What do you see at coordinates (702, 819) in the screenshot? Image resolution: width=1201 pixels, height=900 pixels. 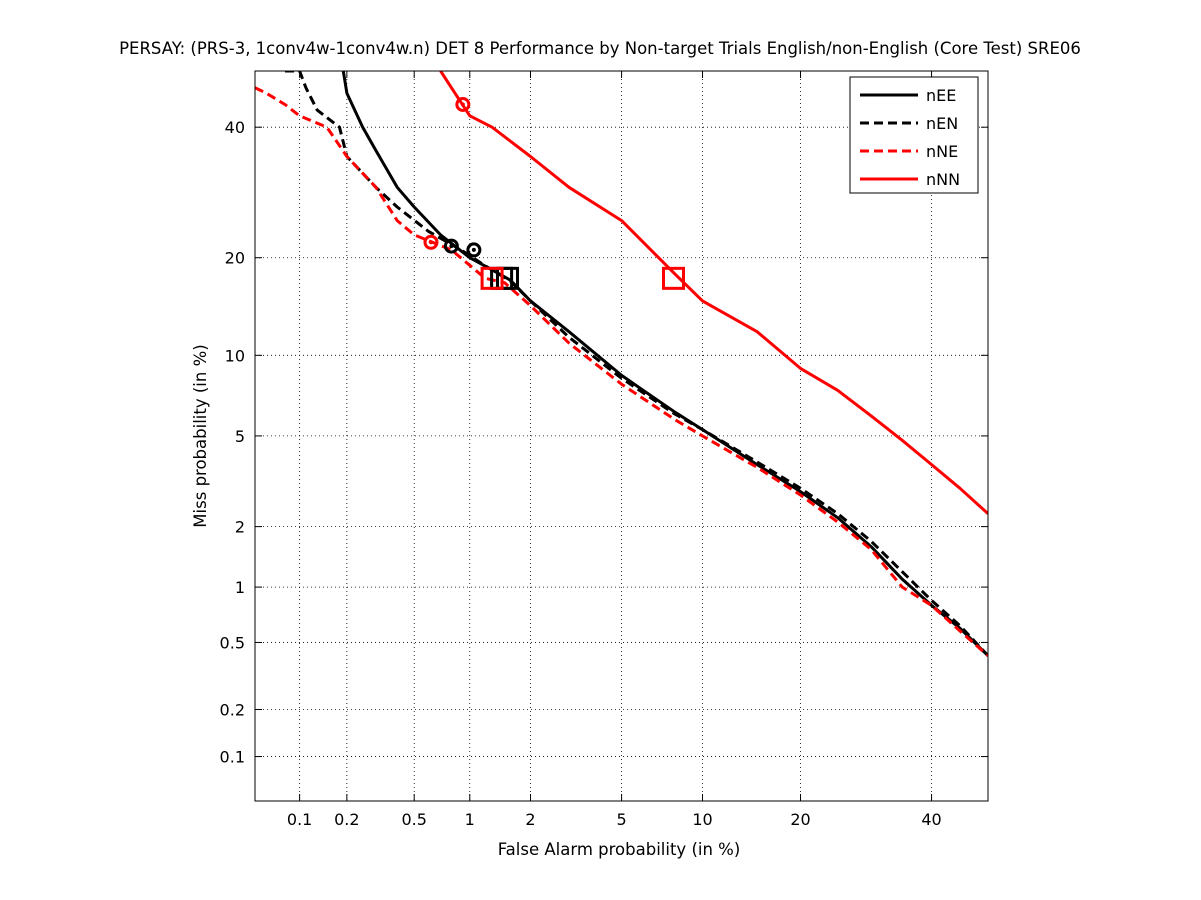 I see `x-tick-label: 10` at bounding box center [702, 819].